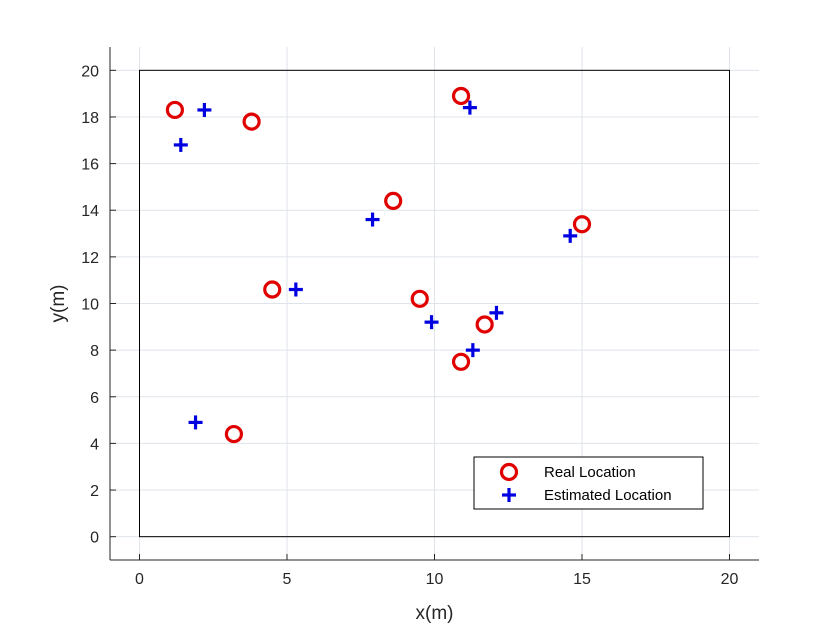 Image resolution: width=840 pixels, height=630 pixels. What do you see at coordinates (94, 491) in the screenshot?
I see `y-tick-label: 2` at bounding box center [94, 491].